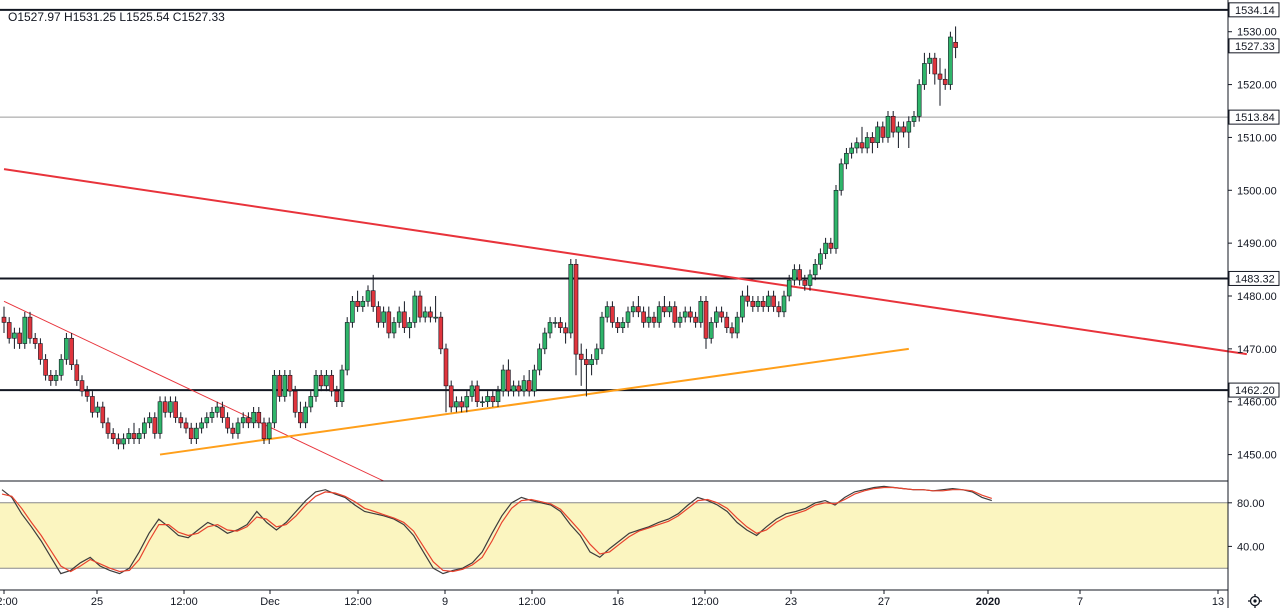 The image size is (1280, 613). I want to click on time-tick-label: 25, so click(97, 602).